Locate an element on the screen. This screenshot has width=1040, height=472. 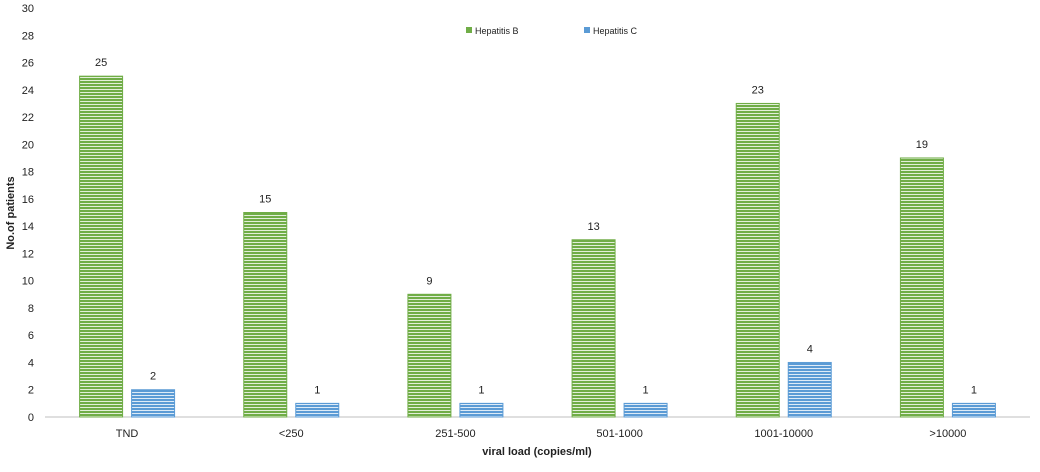
data-label: 25 is located at coordinates (101, 63).